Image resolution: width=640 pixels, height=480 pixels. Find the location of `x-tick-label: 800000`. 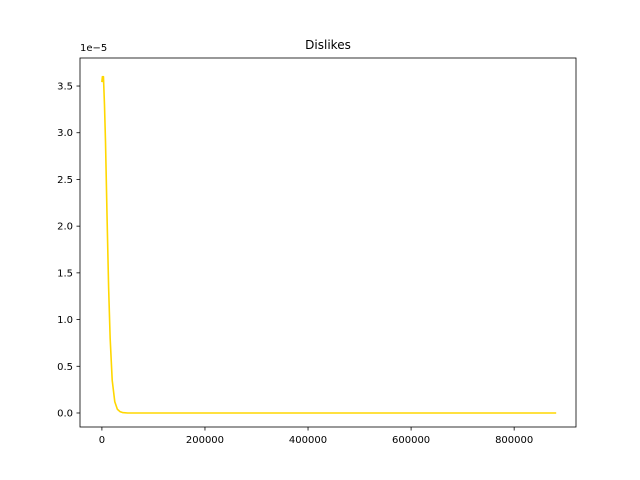

x-tick-label: 800000 is located at coordinates (514, 440).